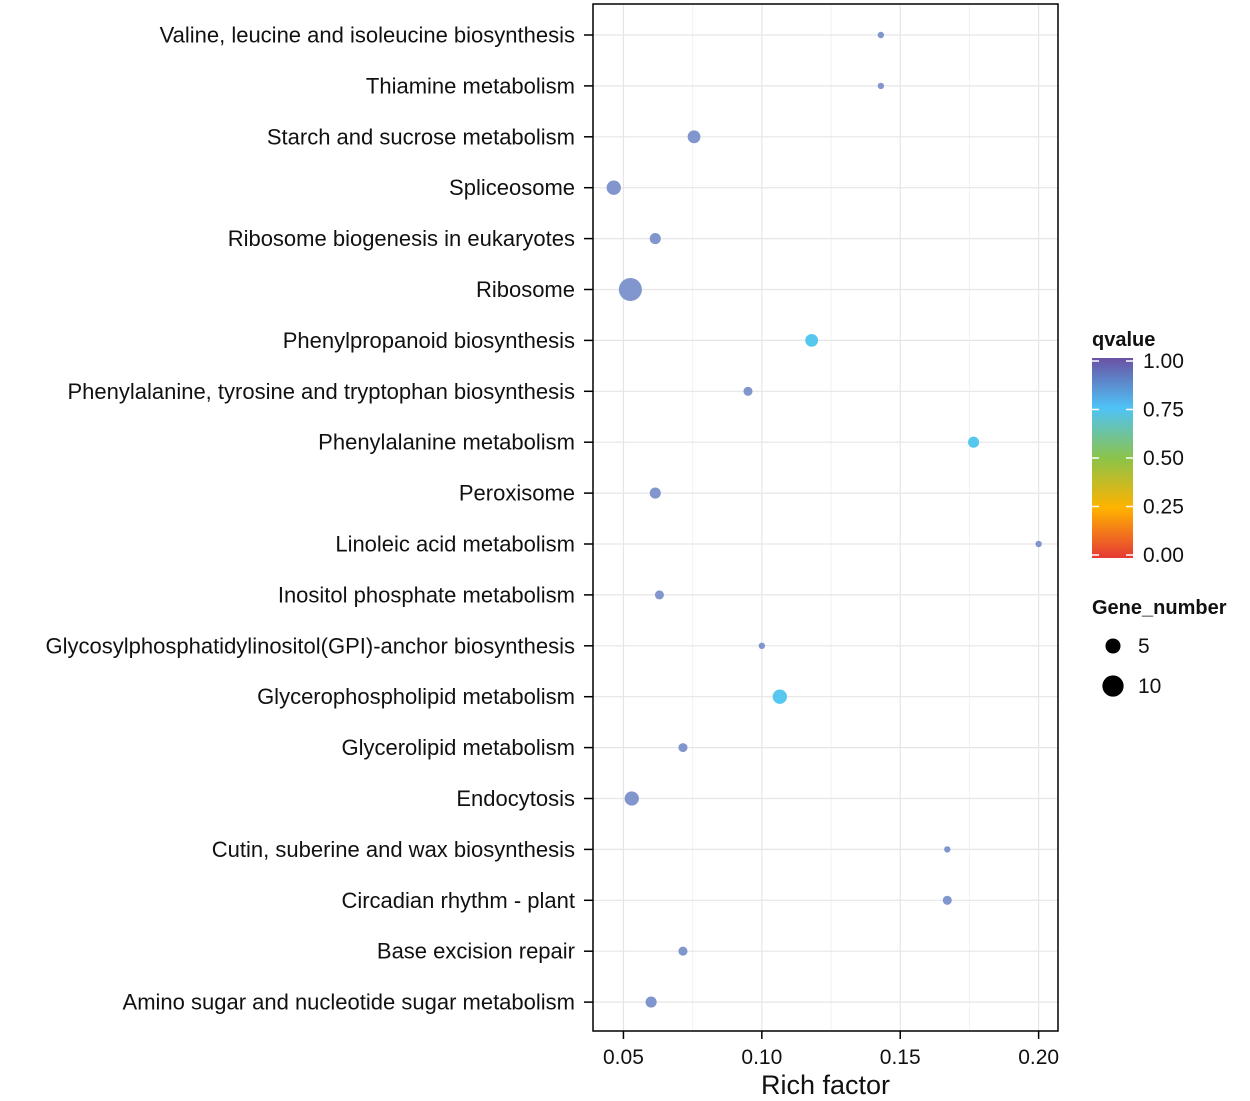 This screenshot has height=1101, width=1250. I want to click on y-tick-label: Cutin, suberine and wax biosynthesis, so click(393, 849).